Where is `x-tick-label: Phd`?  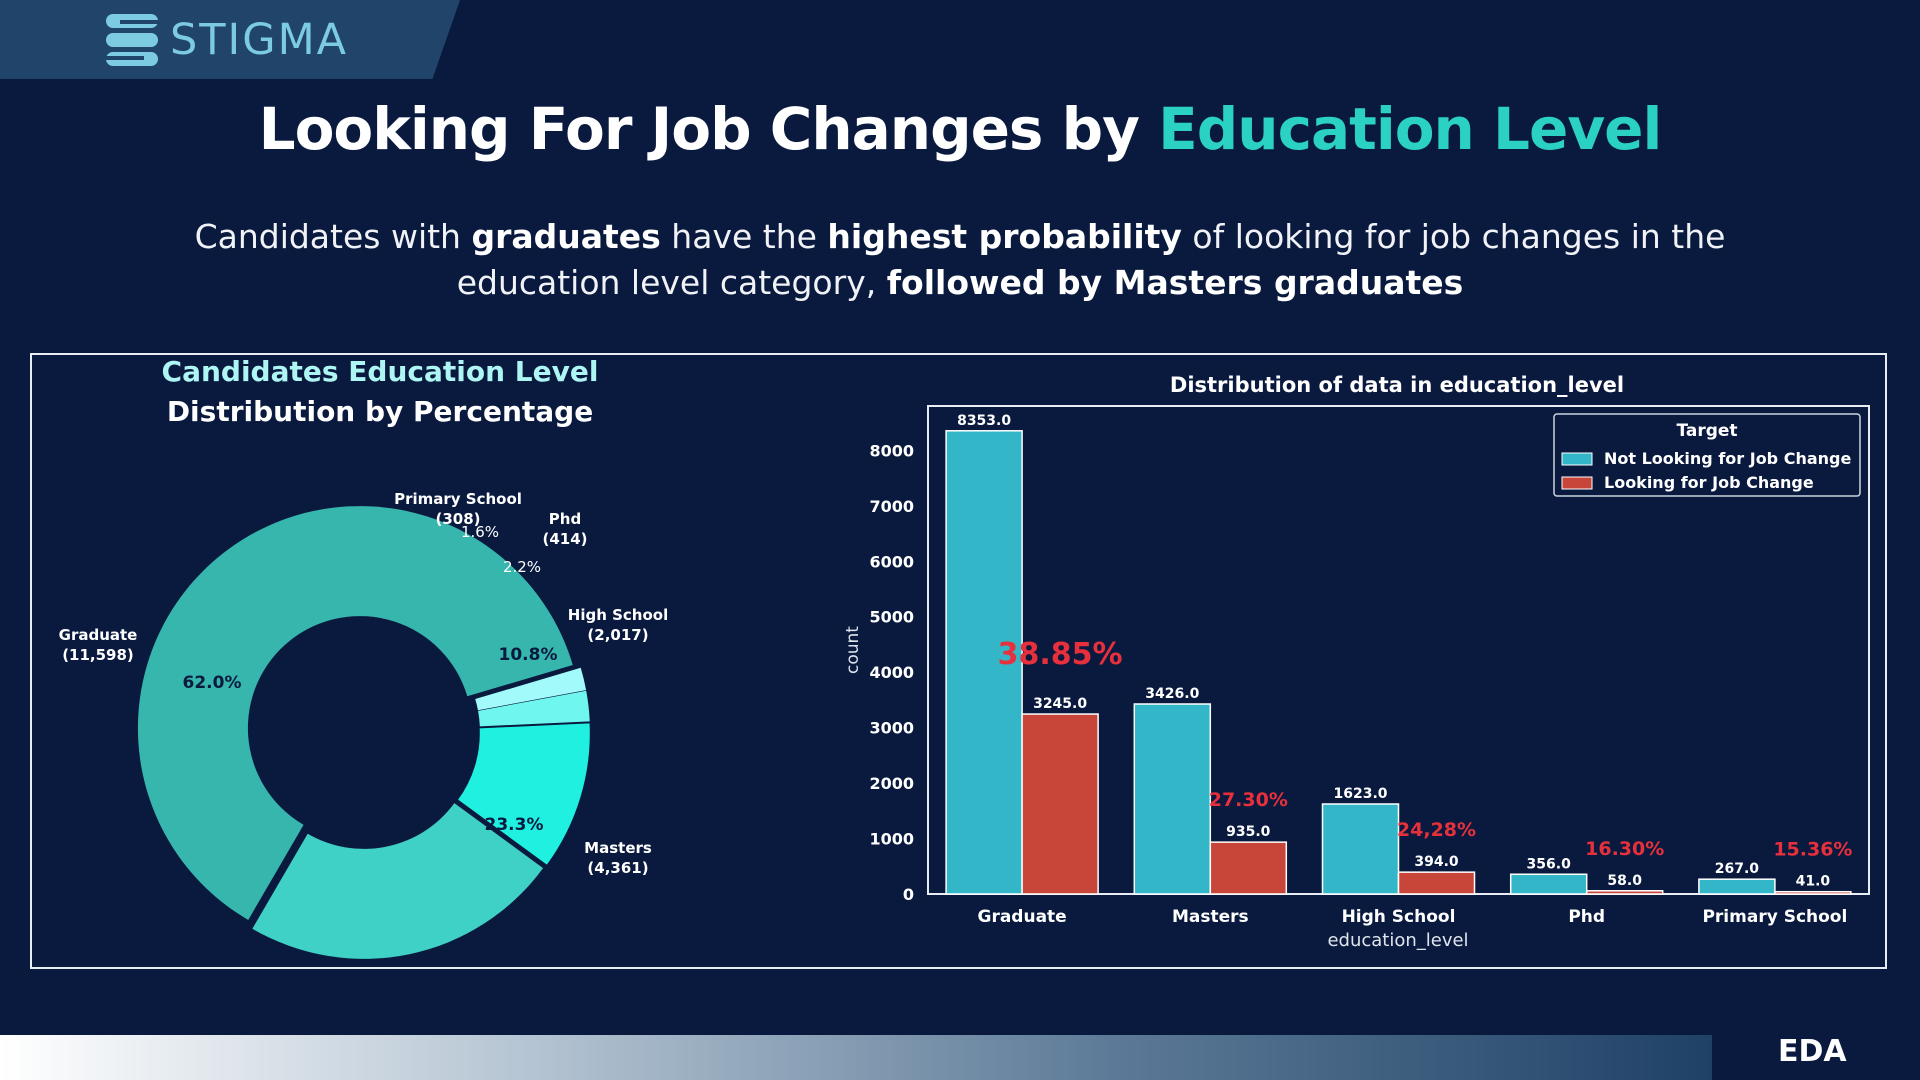 x-tick-label: Phd is located at coordinates (1586, 917).